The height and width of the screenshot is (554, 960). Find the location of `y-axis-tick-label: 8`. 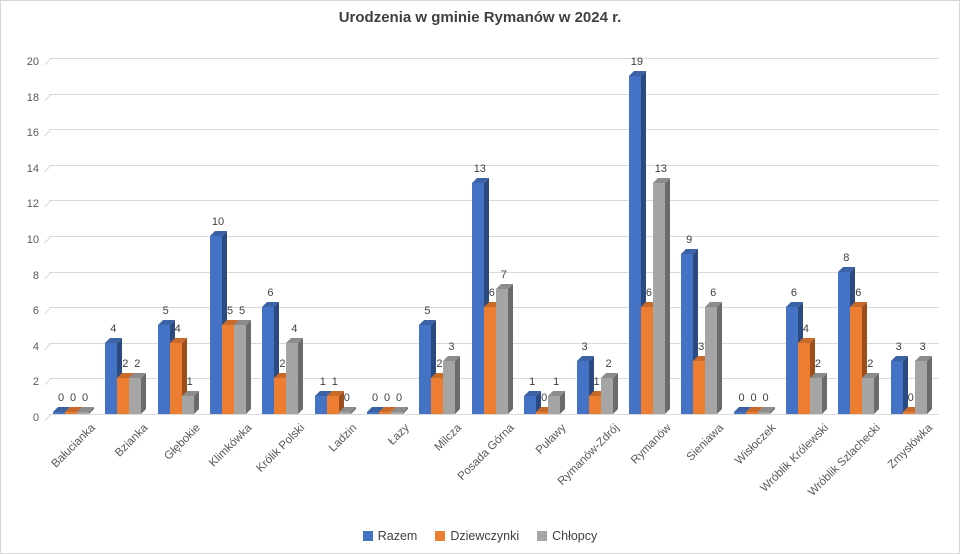

y-axis-tick-label: 8 is located at coordinates (35, 275).